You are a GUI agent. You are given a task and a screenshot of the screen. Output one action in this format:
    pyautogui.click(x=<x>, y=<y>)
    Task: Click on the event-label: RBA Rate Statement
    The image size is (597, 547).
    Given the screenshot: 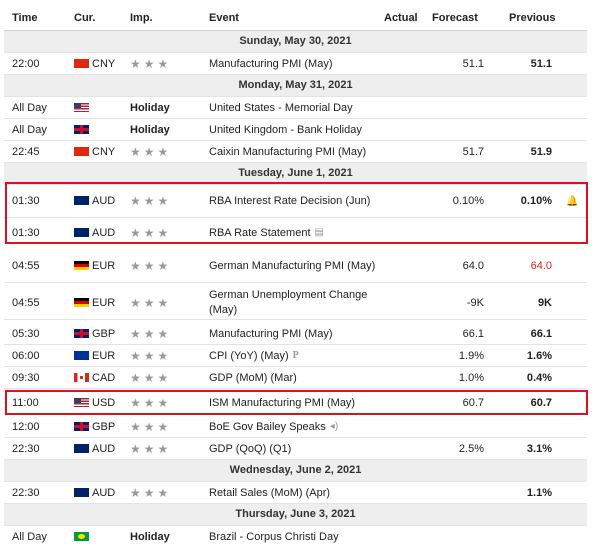 What is the action you would take?
    pyautogui.click(x=260, y=232)
    